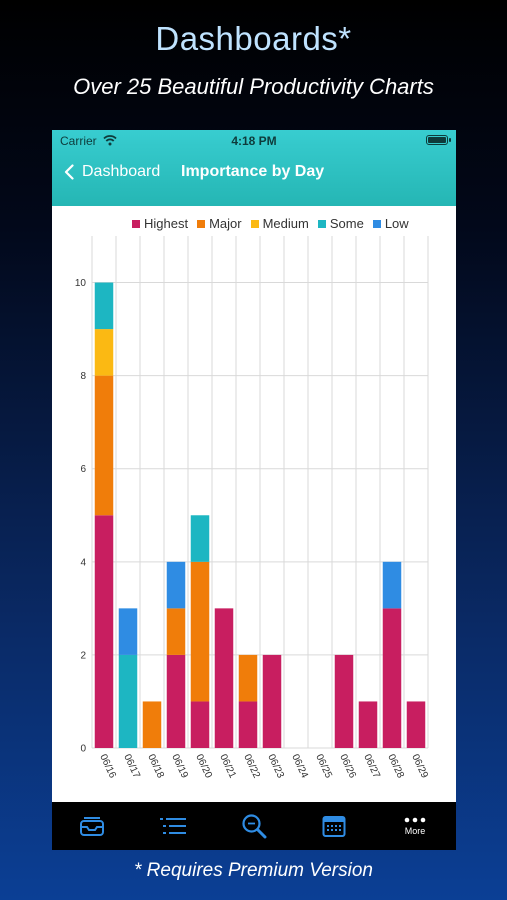 Image resolution: width=507 pixels, height=900 pixels. I want to click on legend-label: Low, so click(396, 223).